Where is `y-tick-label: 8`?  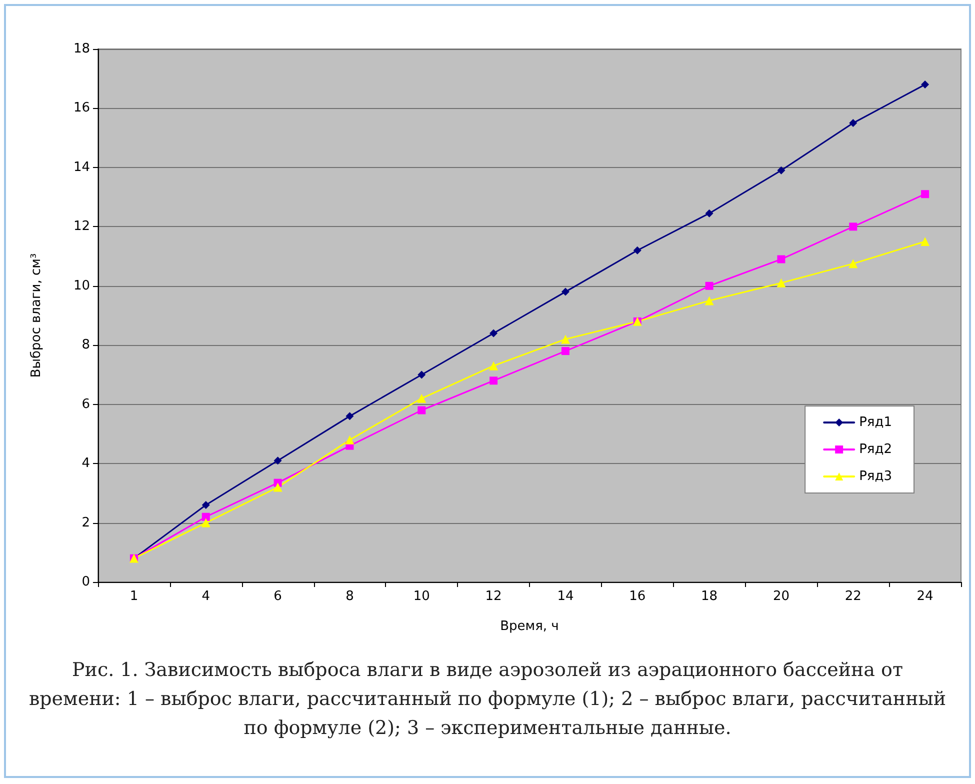 y-tick-label: 8 is located at coordinates (86, 345).